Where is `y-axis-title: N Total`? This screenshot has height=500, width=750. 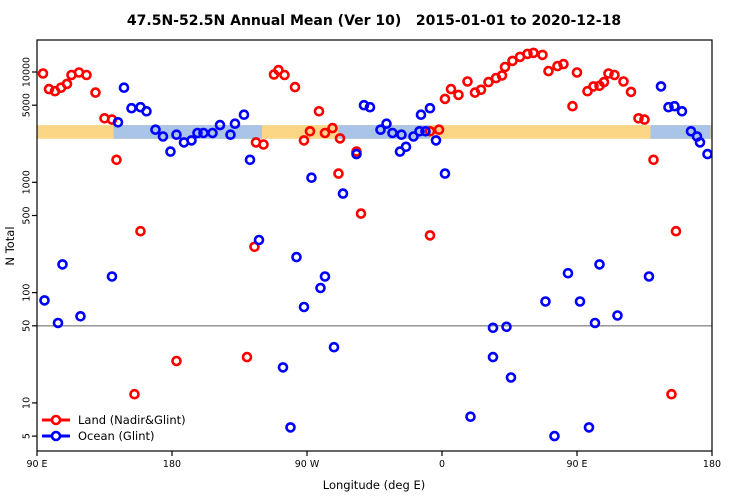 y-axis-title: N Total is located at coordinates (10, 245).